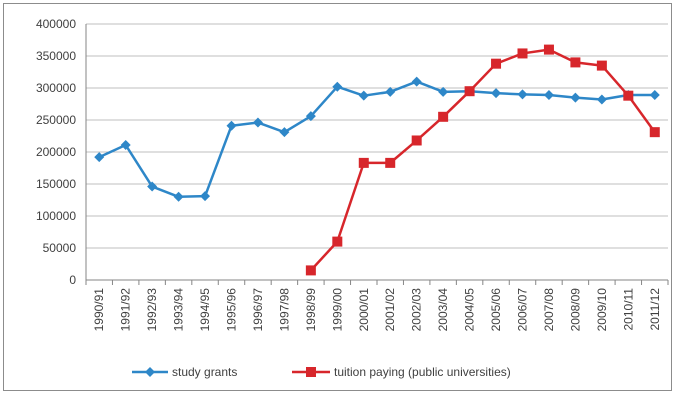 This screenshot has height=396, width=677. Describe the element at coordinates (284, 310) in the screenshot. I see `x-tick-label: 1997/98` at that location.